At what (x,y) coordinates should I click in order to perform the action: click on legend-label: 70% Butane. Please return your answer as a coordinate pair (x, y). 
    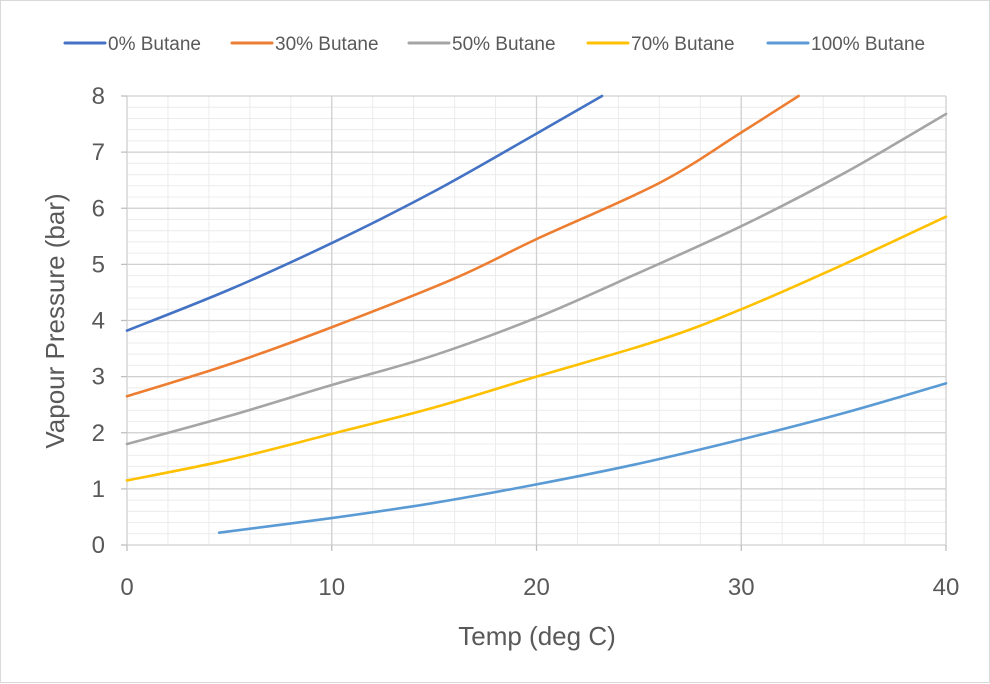
    Looking at the image, I should click on (683, 44).